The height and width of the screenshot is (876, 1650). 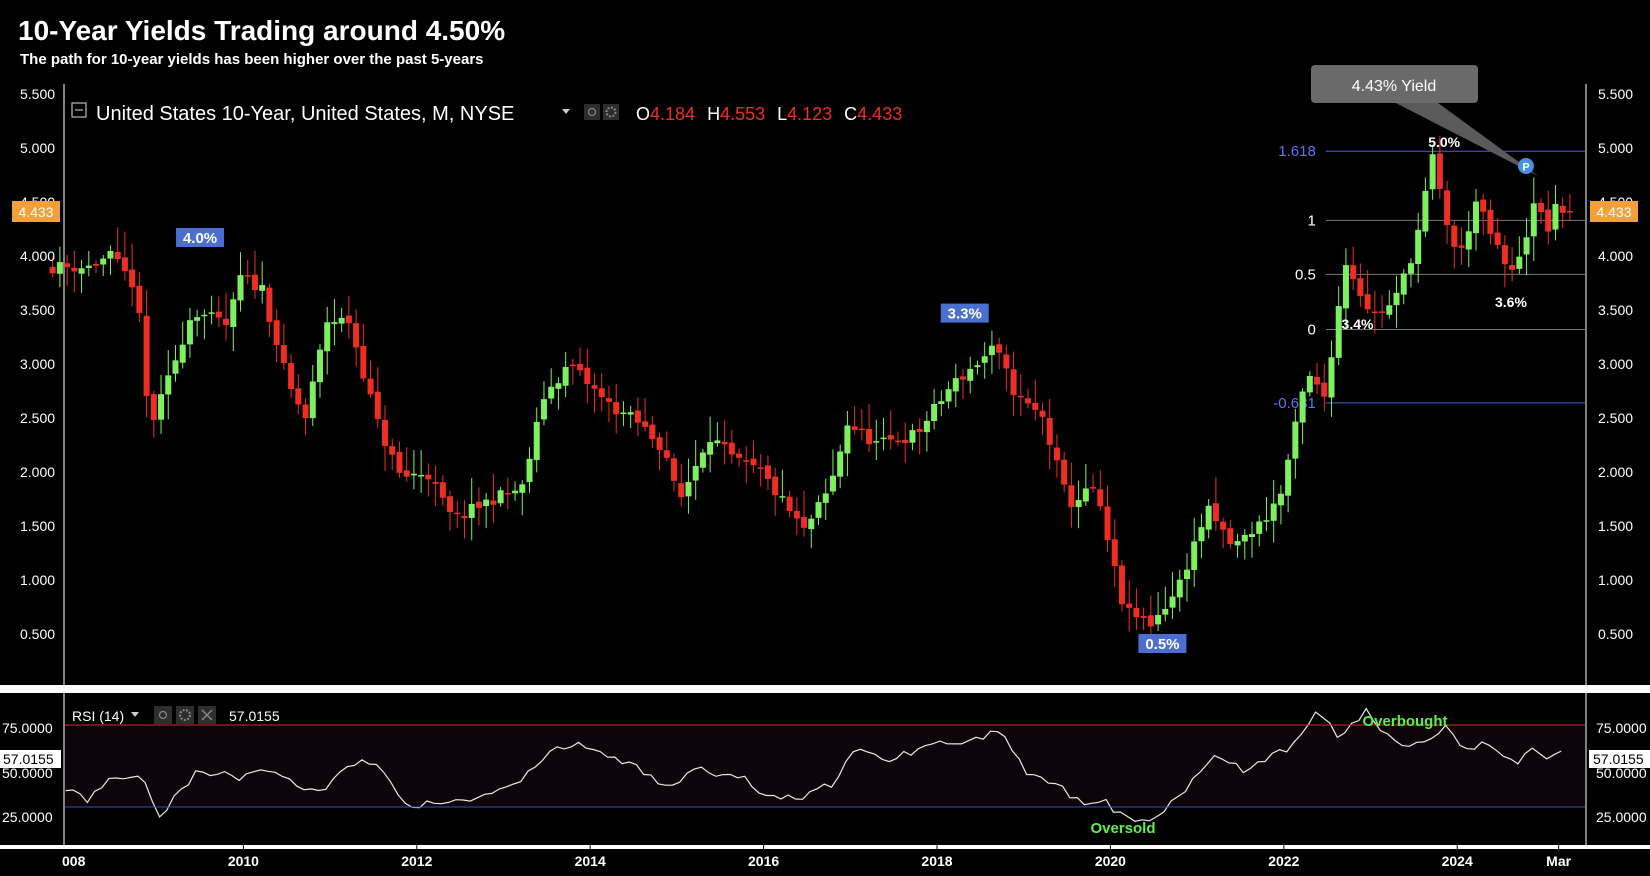 I want to click on rsi-settings-button, so click(x=185, y=715).